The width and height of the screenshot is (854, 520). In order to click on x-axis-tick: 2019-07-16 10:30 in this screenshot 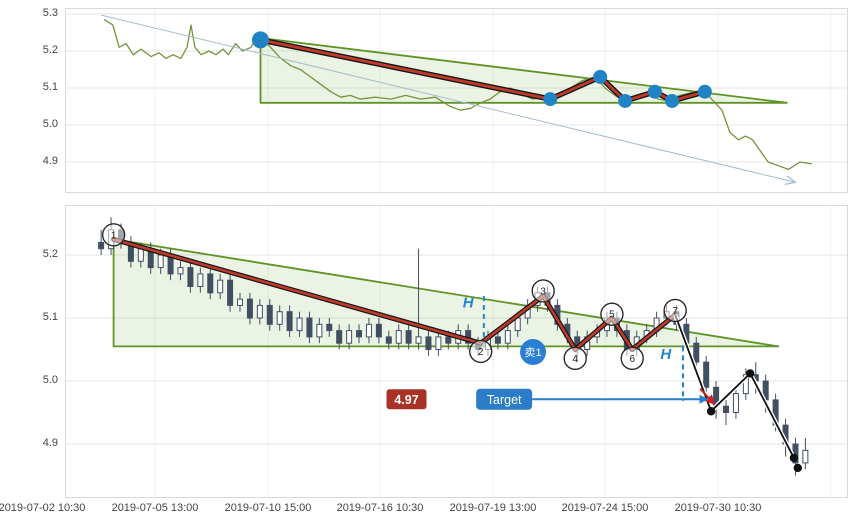, I will do `click(380, 508)`.